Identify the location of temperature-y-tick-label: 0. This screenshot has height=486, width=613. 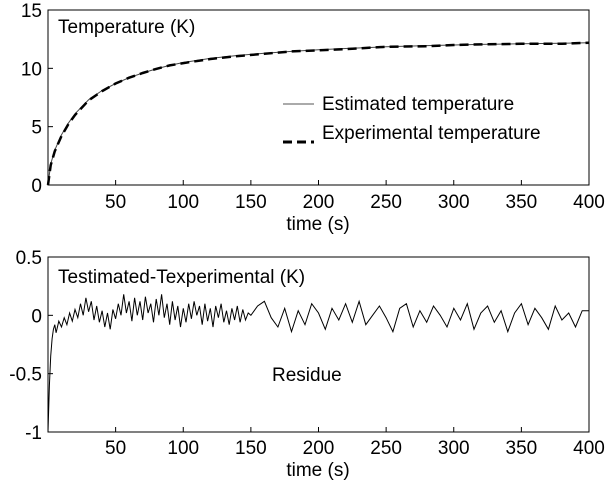
(36, 186).